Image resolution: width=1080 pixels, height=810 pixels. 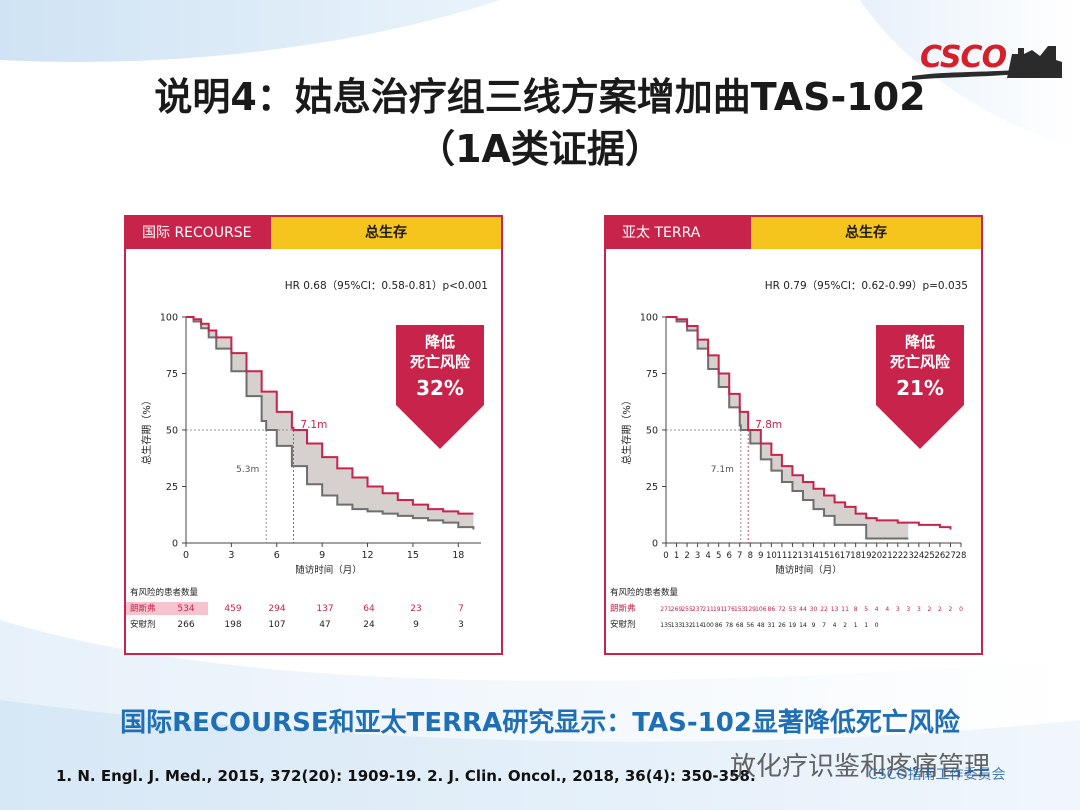 What do you see at coordinates (793, 609) in the screenshot?
I see `risk-table-cell: 53` at bounding box center [793, 609].